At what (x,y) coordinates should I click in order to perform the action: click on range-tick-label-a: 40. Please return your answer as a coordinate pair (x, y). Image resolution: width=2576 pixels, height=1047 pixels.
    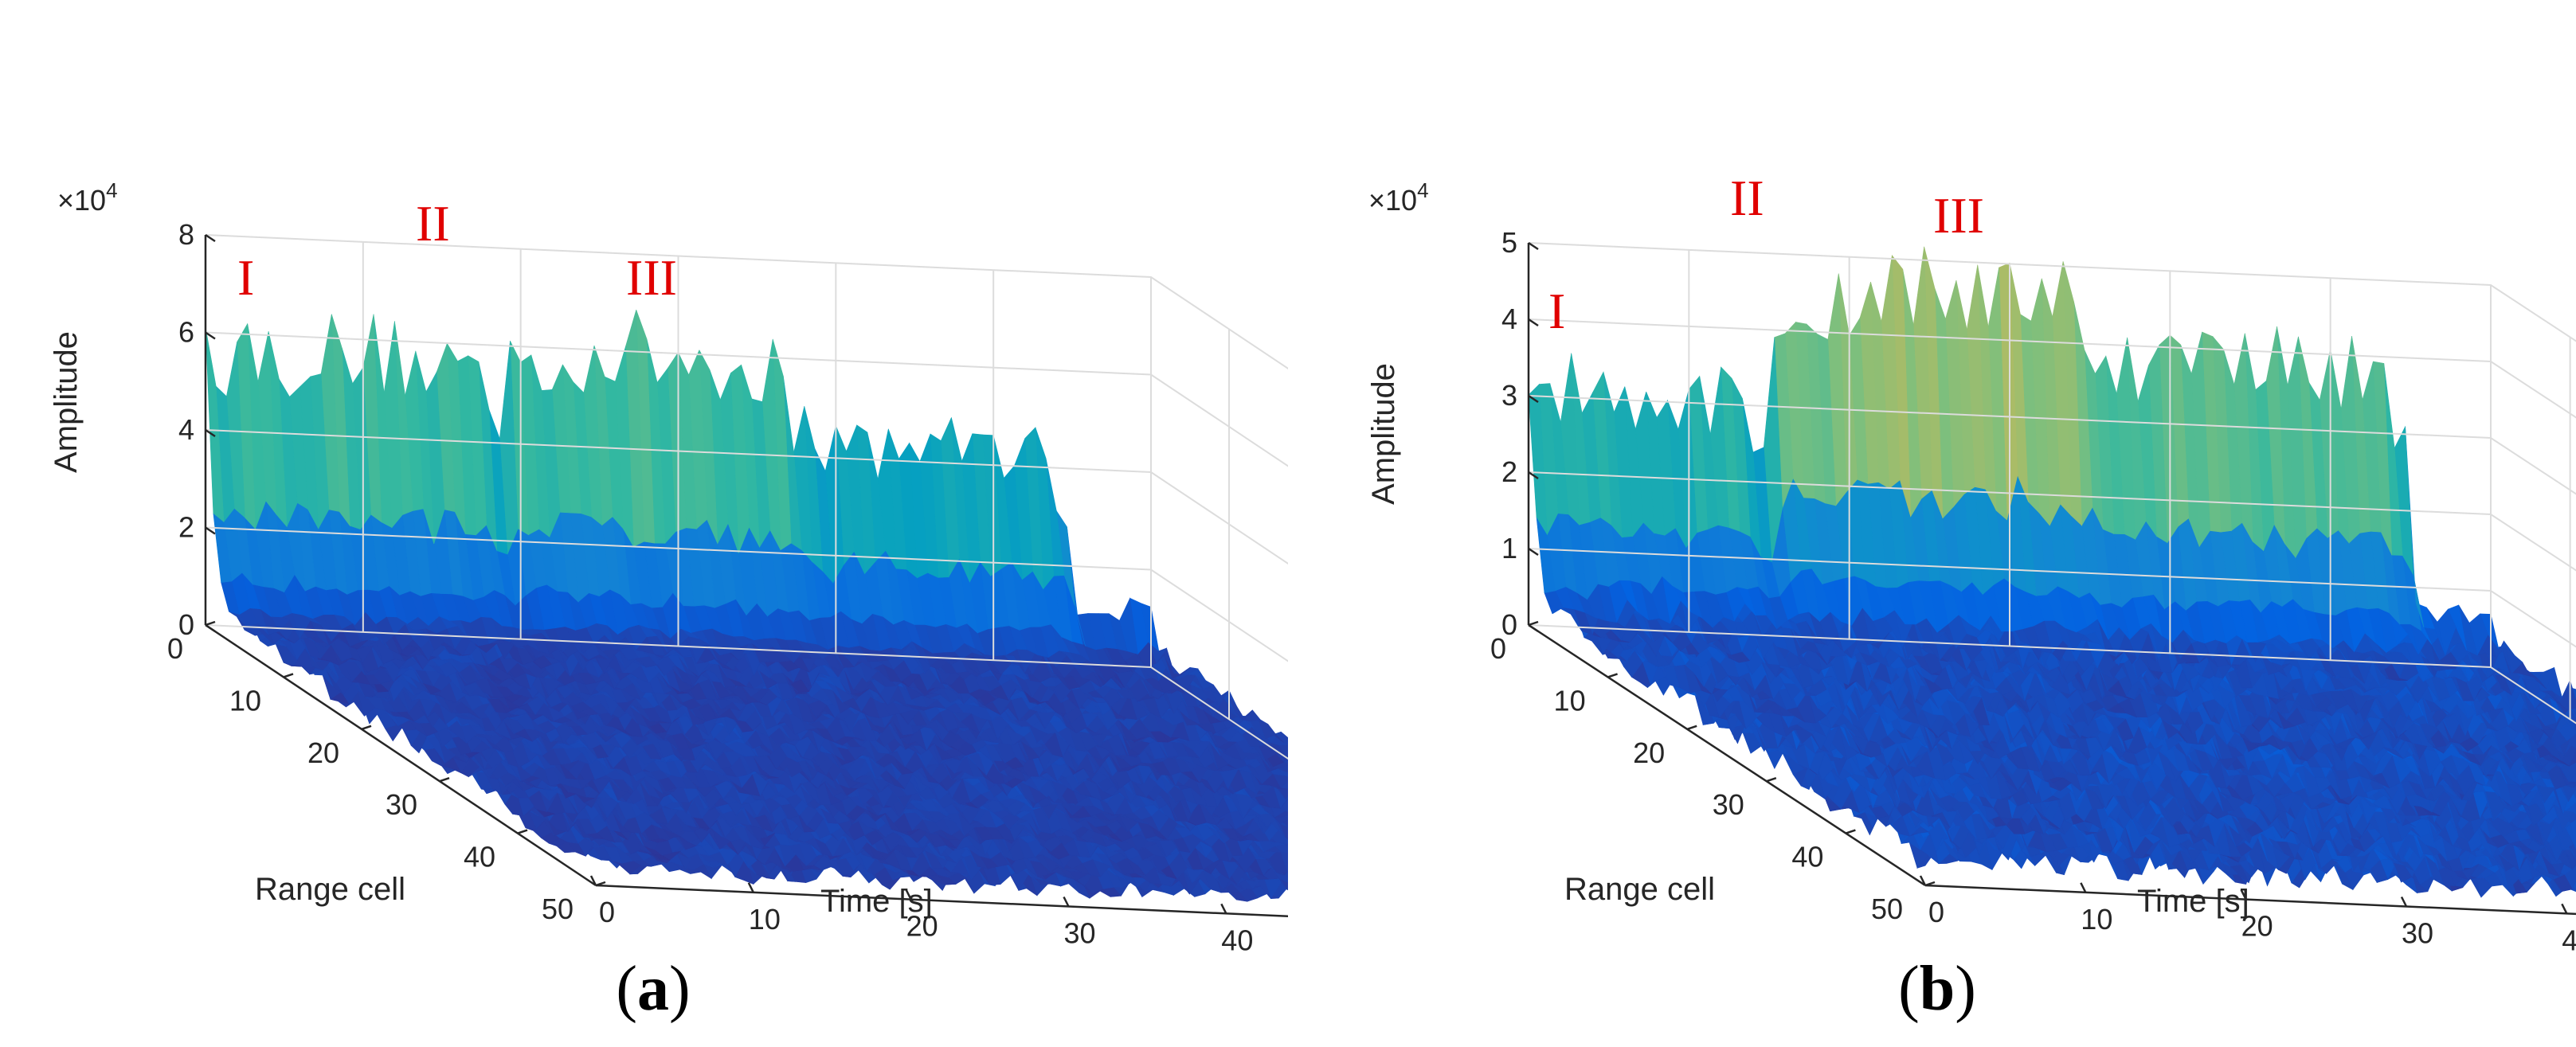
    Looking at the image, I should click on (479, 857).